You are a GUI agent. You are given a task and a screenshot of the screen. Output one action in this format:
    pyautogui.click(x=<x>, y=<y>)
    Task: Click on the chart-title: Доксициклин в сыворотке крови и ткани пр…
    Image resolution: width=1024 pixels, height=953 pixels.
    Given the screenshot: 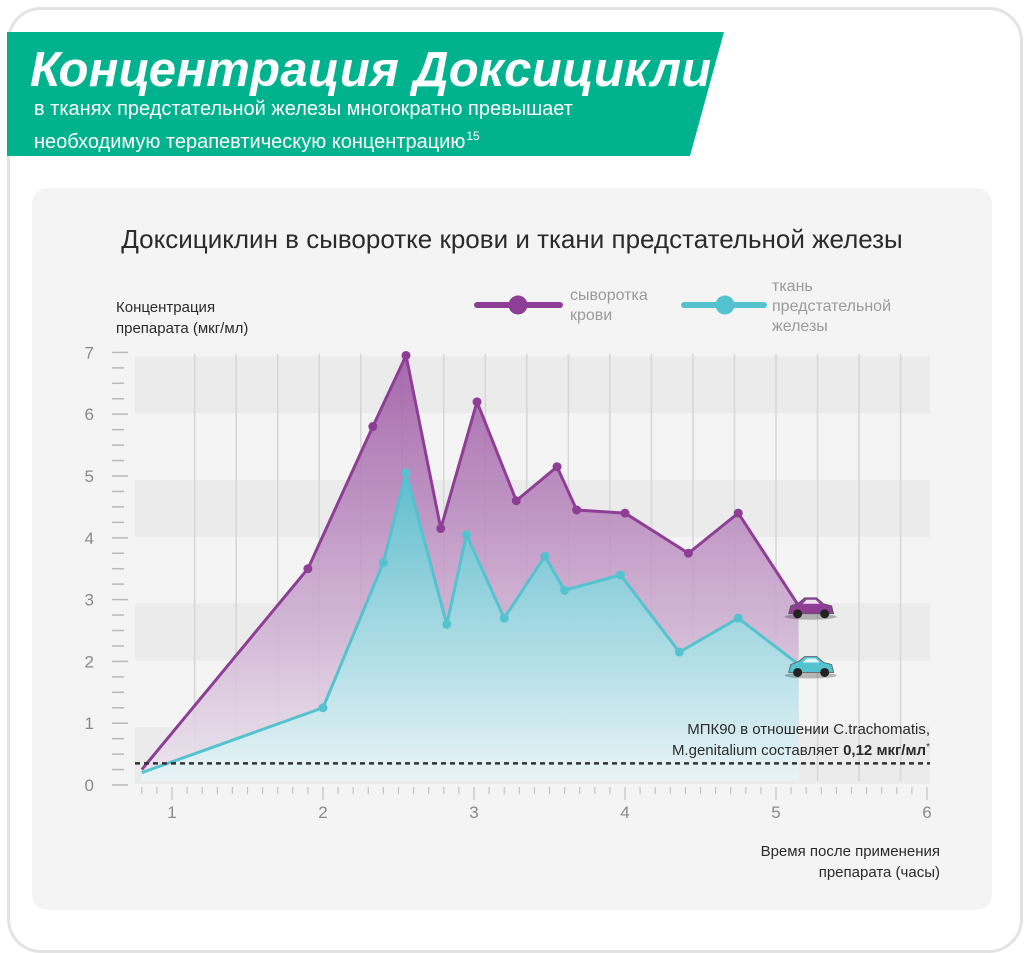 What is the action you would take?
    pyautogui.click(x=512, y=239)
    